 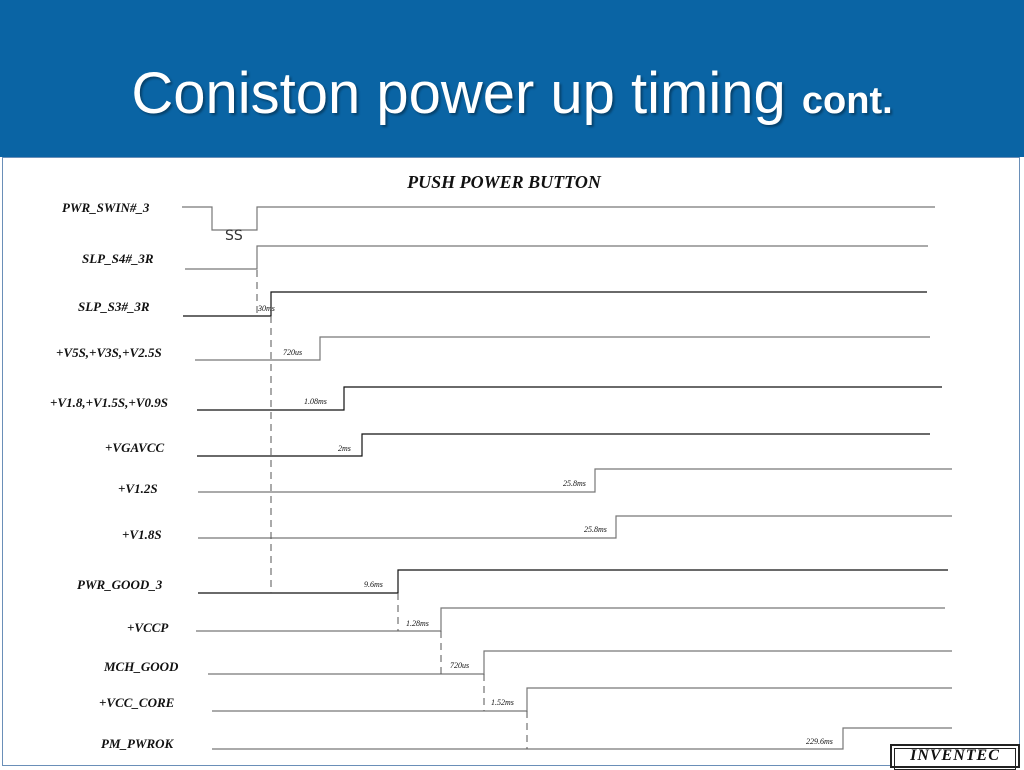 I want to click on waveform-vccp, so click(x=570, y=619).